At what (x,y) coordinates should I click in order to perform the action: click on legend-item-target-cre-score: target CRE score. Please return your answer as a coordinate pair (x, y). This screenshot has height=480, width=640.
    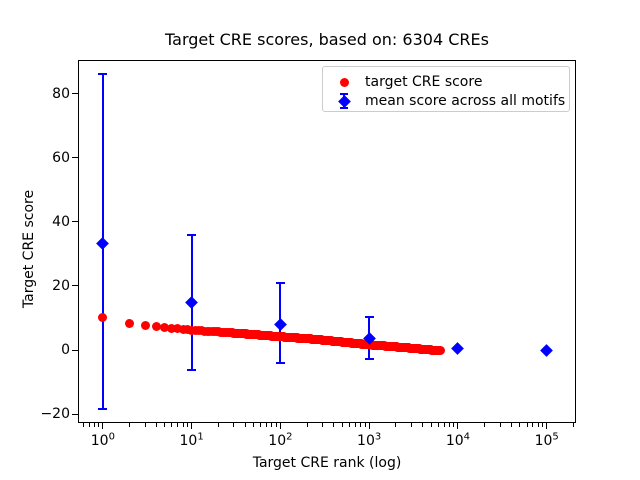
    Looking at the image, I should click on (402, 82).